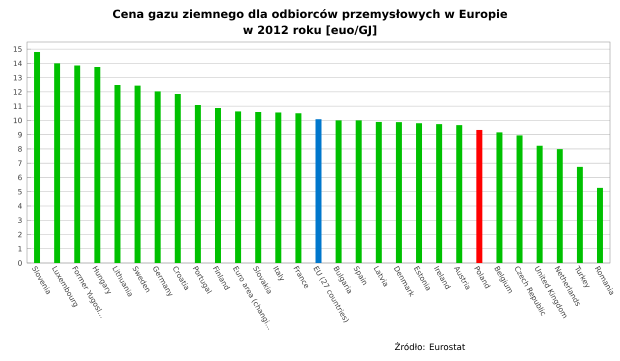 The image size is (620, 361). I want to click on chart-subtitle: w 2012 roku [euo/GJ], so click(309, 30).